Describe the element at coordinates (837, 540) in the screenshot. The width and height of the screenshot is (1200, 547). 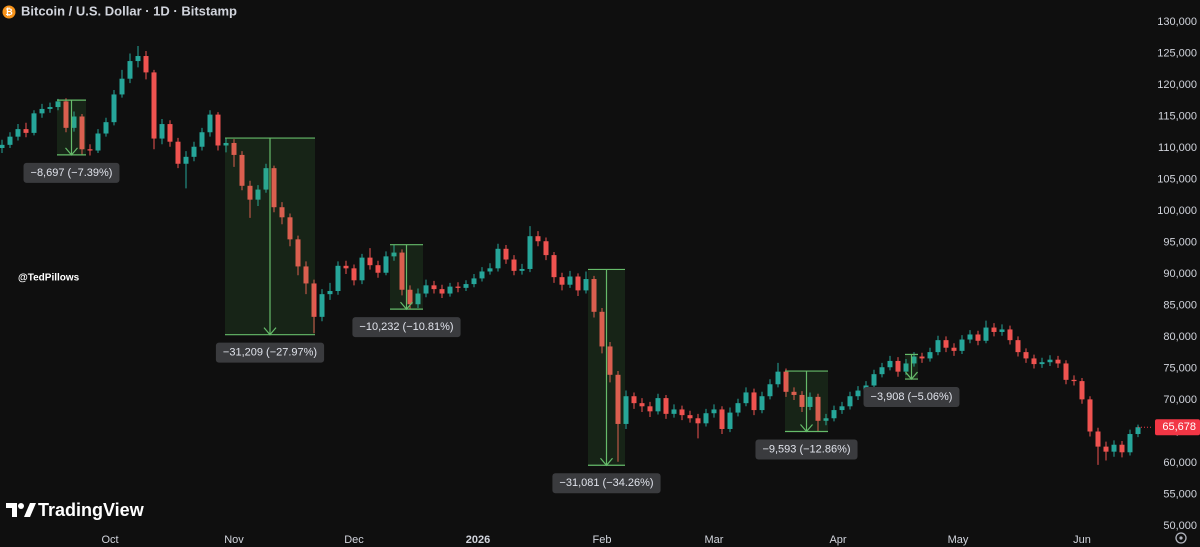
I see `x-tick-label: Apr` at that location.